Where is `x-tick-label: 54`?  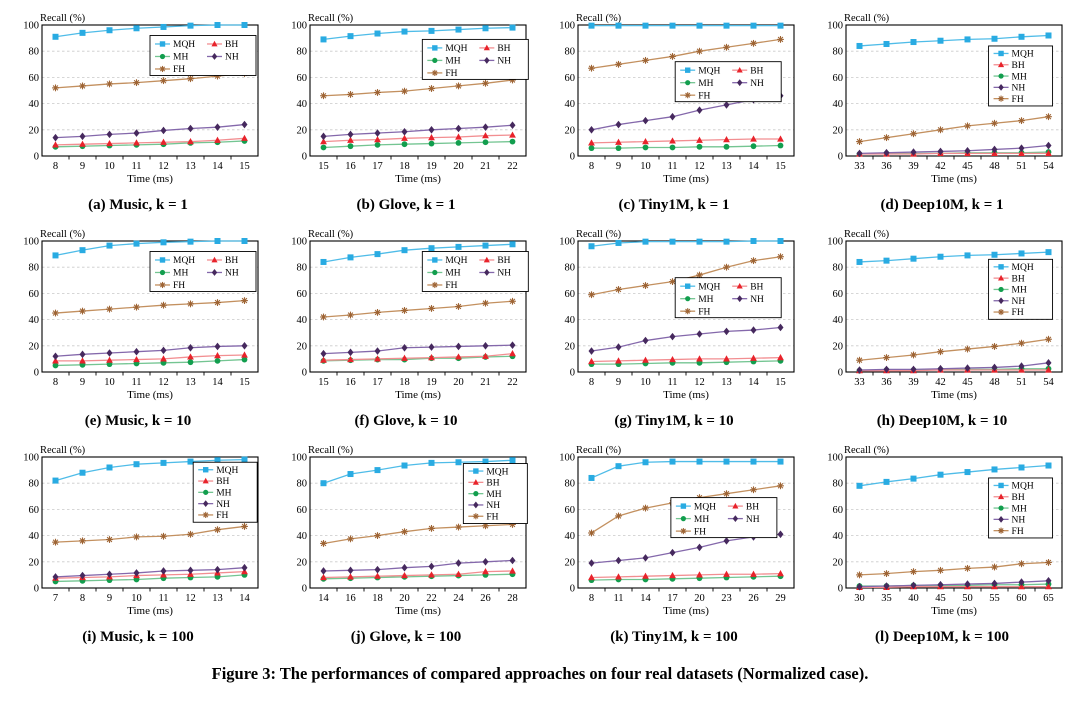
x-tick-label: 54 is located at coordinates (1048, 382).